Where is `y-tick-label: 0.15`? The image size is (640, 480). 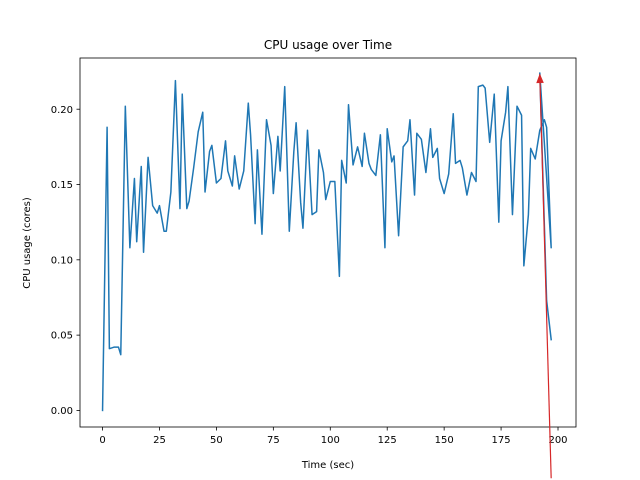 y-tick-label: 0.15 is located at coordinates (62, 185).